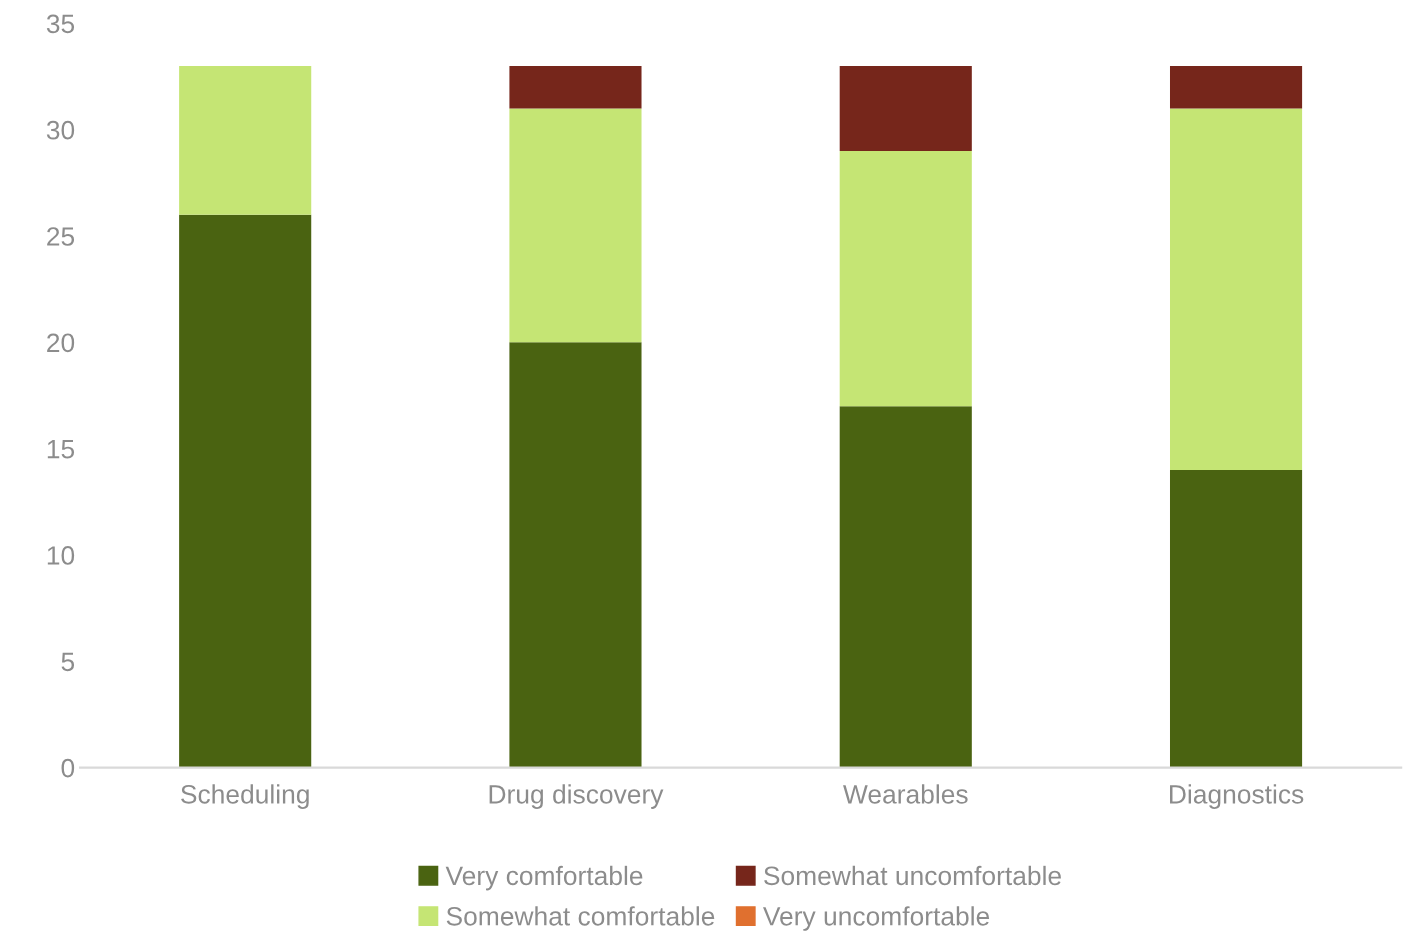 This screenshot has width=1404, height=935. What do you see at coordinates (876, 918) in the screenshot?
I see `legend-label: Very uncomfortable` at bounding box center [876, 918].